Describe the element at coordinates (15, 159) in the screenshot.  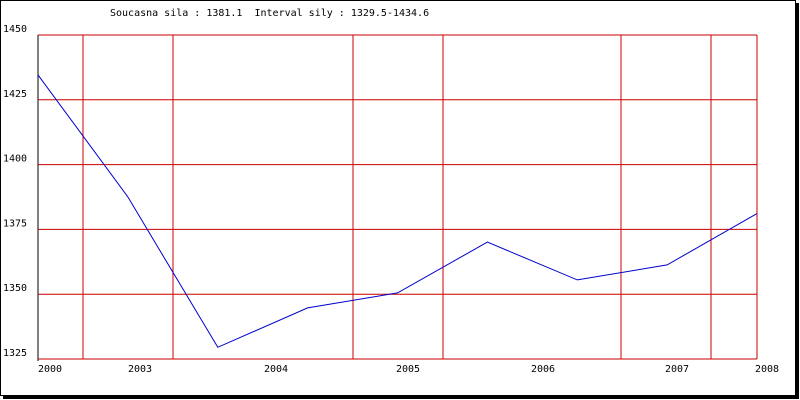
I see `y-tick-label: 1400` at that location.